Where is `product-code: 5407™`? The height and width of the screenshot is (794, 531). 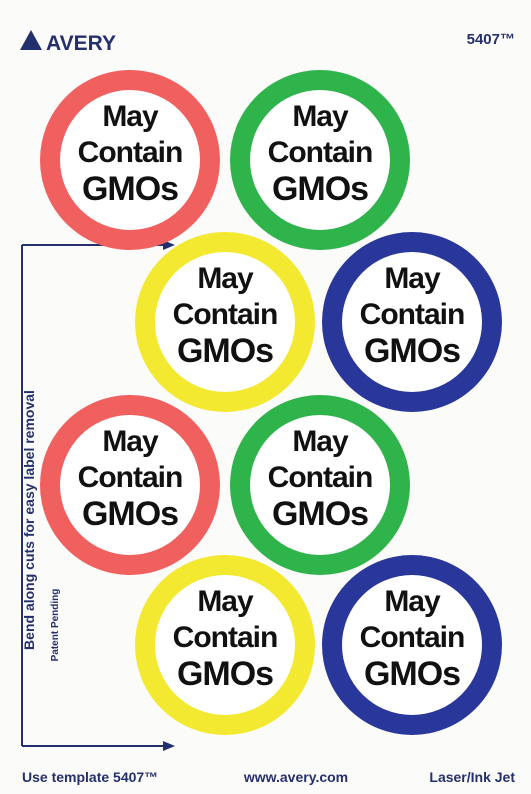 product-code: 5407™ is located at coordinates (491, 39).